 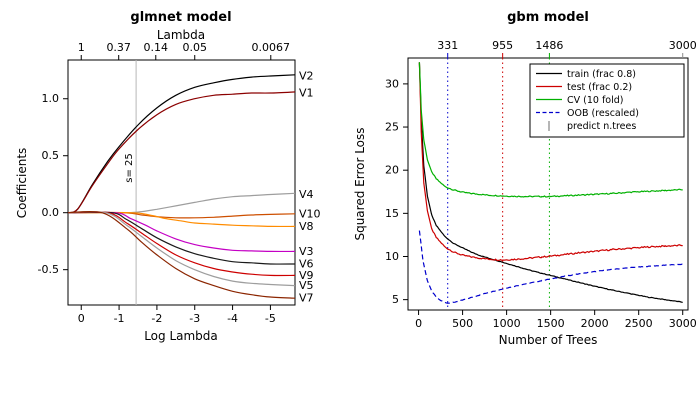 I want to click on series-label-V4: V4, so click(x=306, y=194).